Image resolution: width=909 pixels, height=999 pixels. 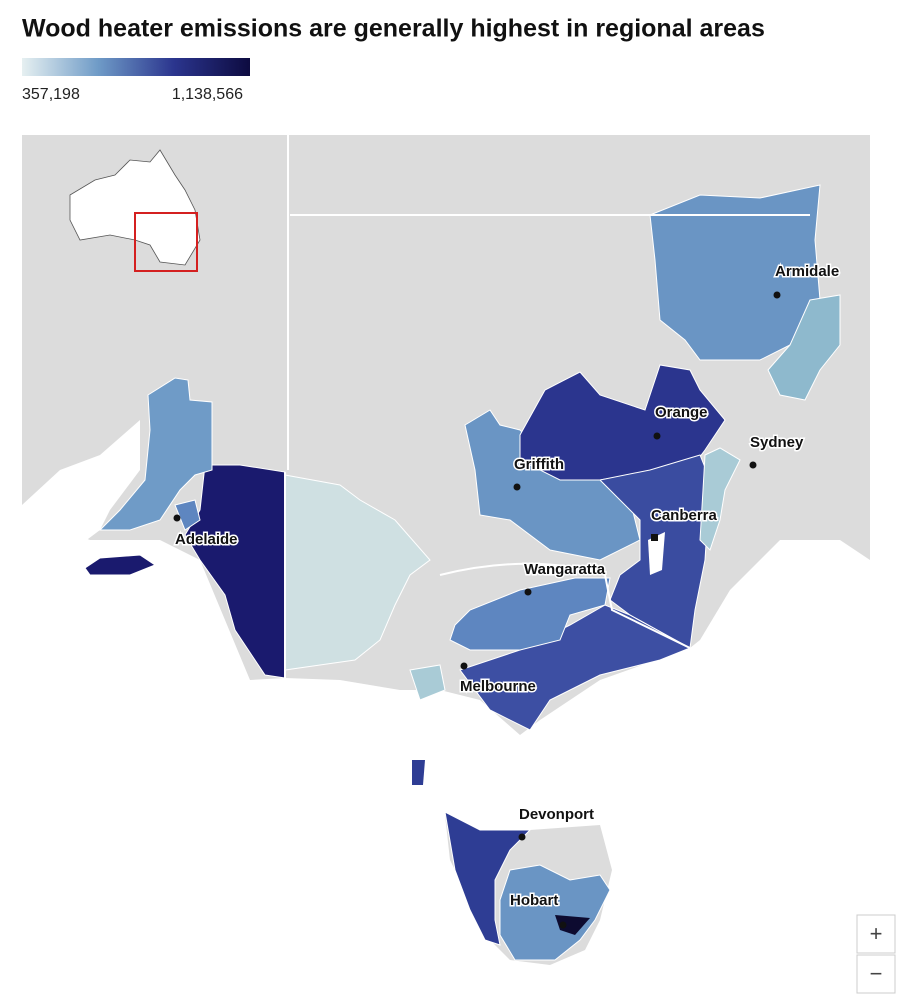 What do you see at coordinates (807, 271) in the screenshot?
I see `city-label: Armidale` at bounding box center [807, 271].